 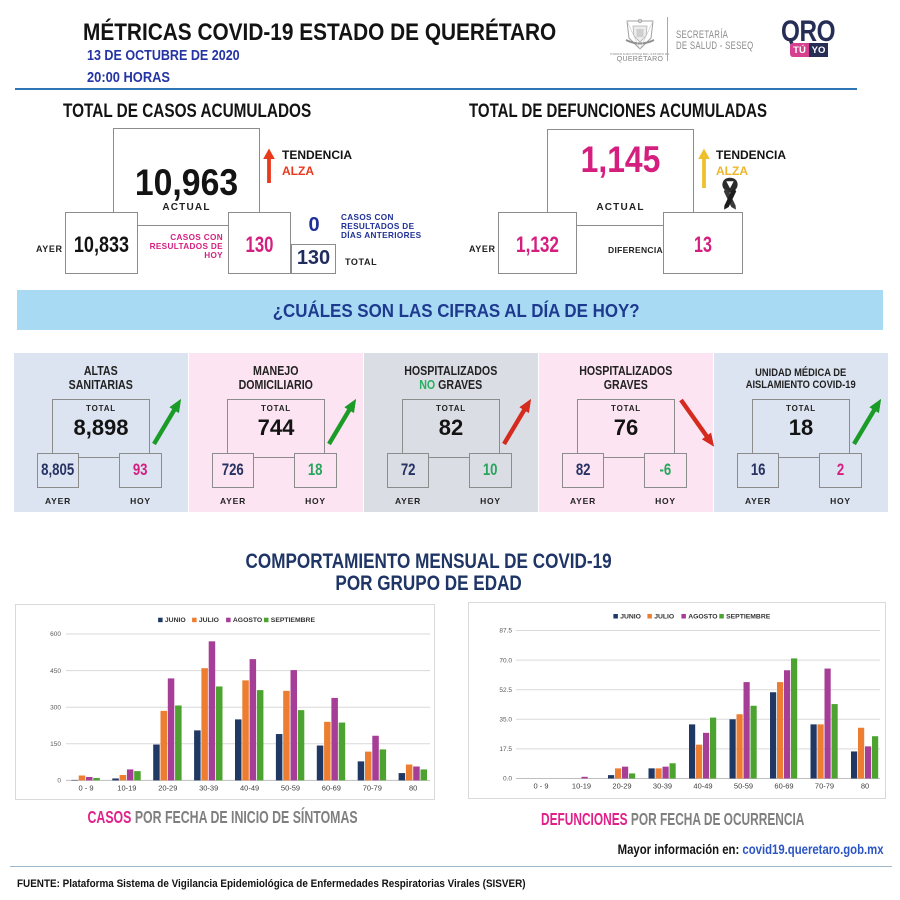 I want to click on svg-text: 70.0, so click(x=505, y=660).